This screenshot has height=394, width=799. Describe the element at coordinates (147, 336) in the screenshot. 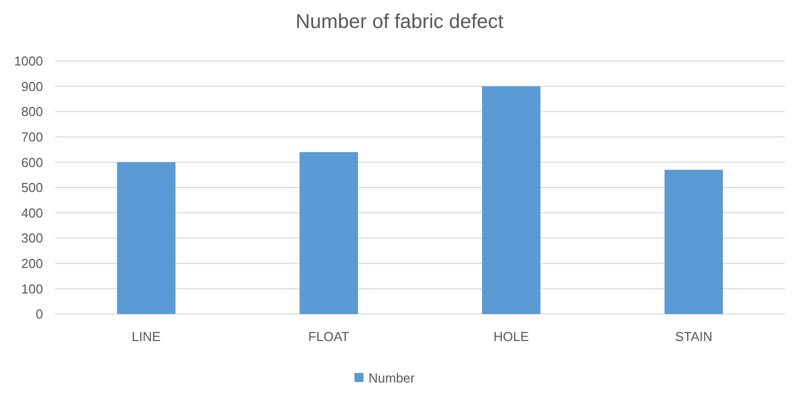

I see `x-tick-label: LINE` at that location.